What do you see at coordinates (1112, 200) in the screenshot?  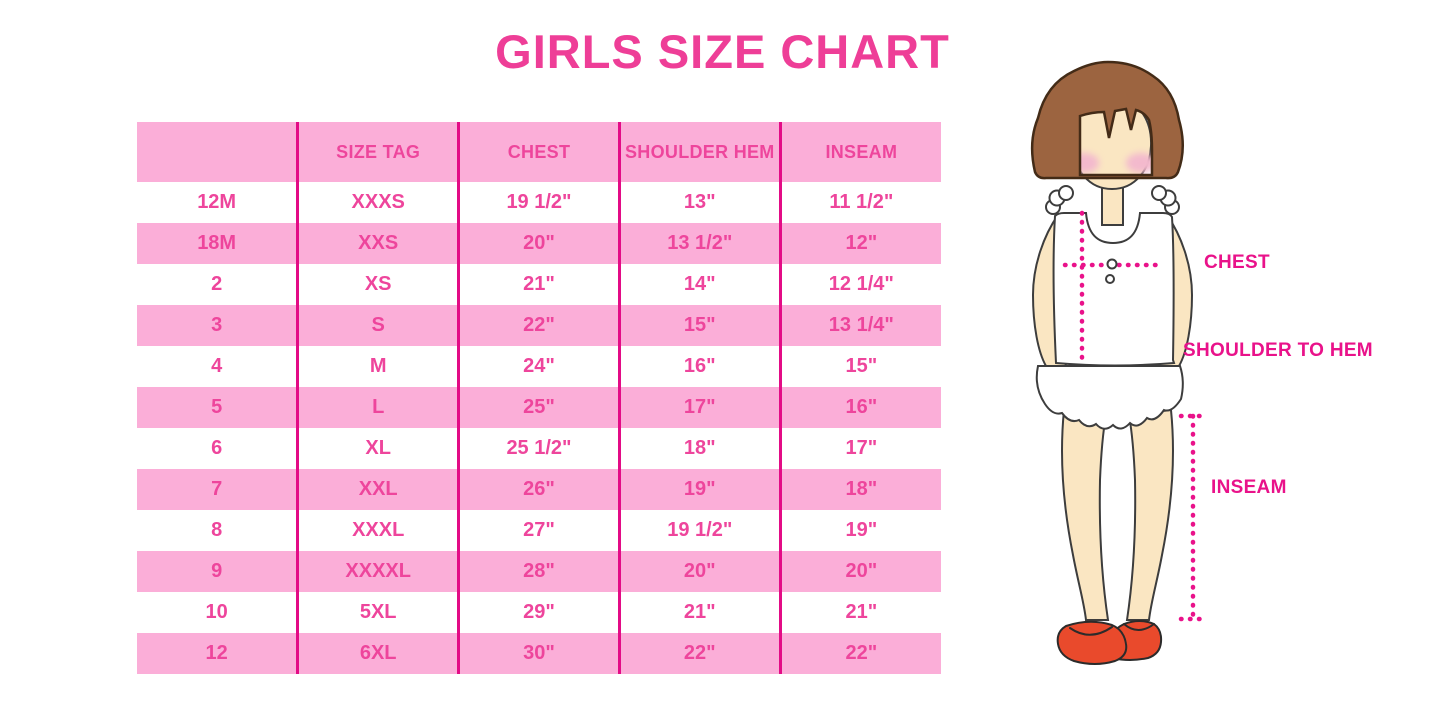 I see `girl-sleeve-ruffles` at bounding box center [1112, 200].